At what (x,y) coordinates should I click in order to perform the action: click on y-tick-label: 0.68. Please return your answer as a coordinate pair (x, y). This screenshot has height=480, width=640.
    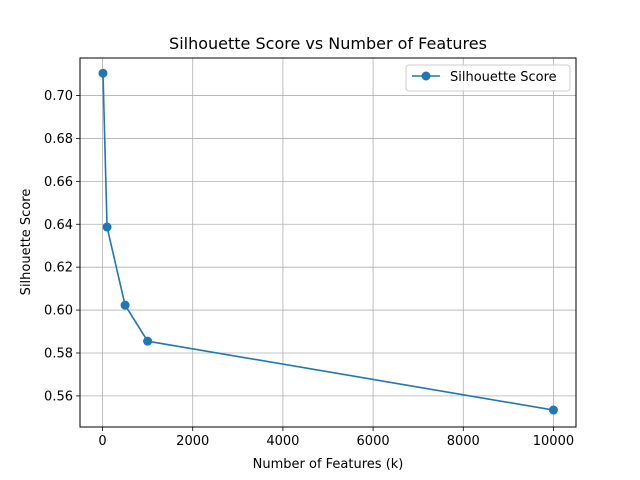
    Looking at the image, I should click on (58, 139).